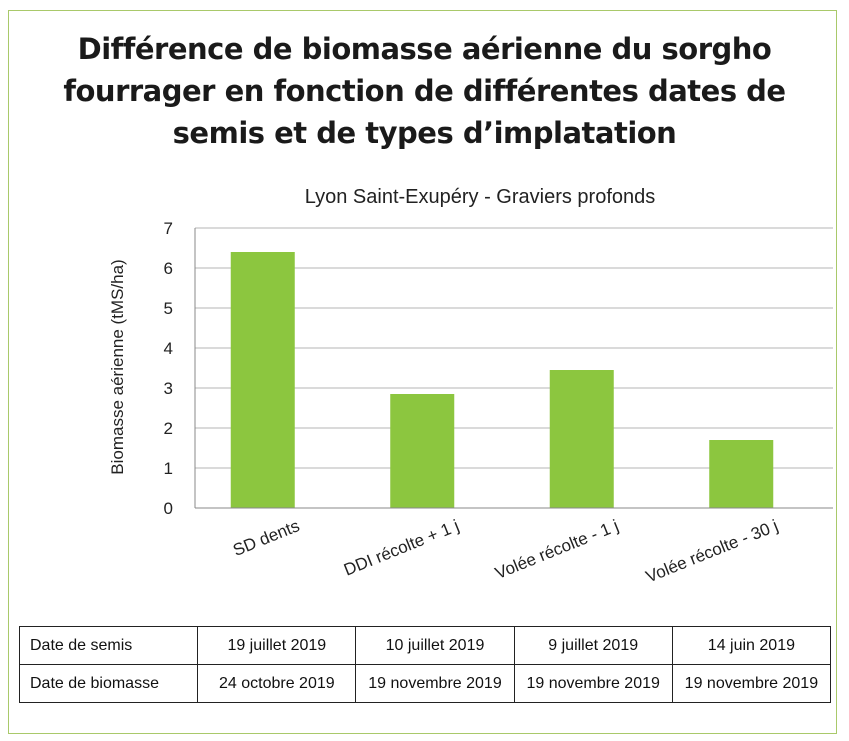 Image resolution: width=849 pixels, height=741 pixels. What do you see at coordinates (168, 308) in the screenshot?
I see `y-tick-label: 5` at bounding box center [168, 308].